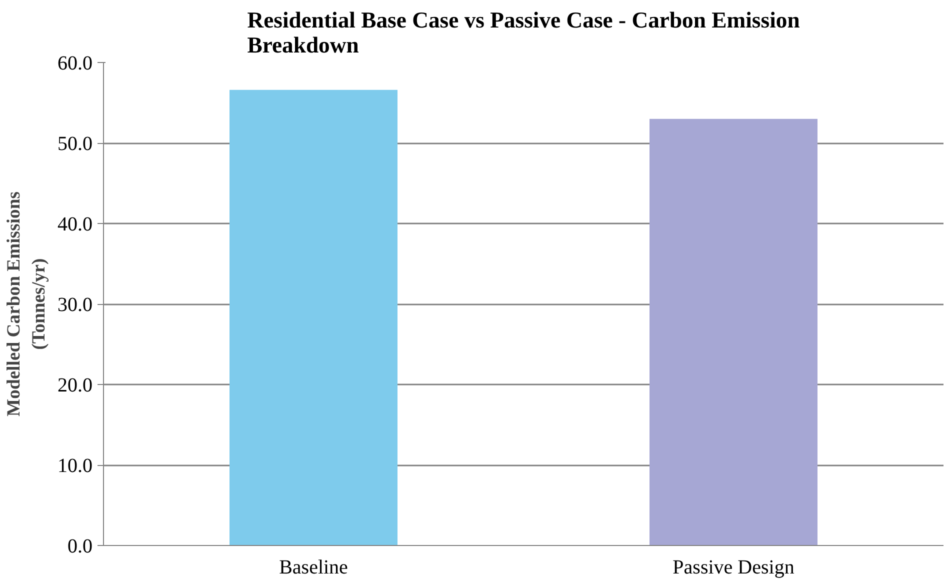  I want to click on y-tick-label: 60.0, so click(75, 63).